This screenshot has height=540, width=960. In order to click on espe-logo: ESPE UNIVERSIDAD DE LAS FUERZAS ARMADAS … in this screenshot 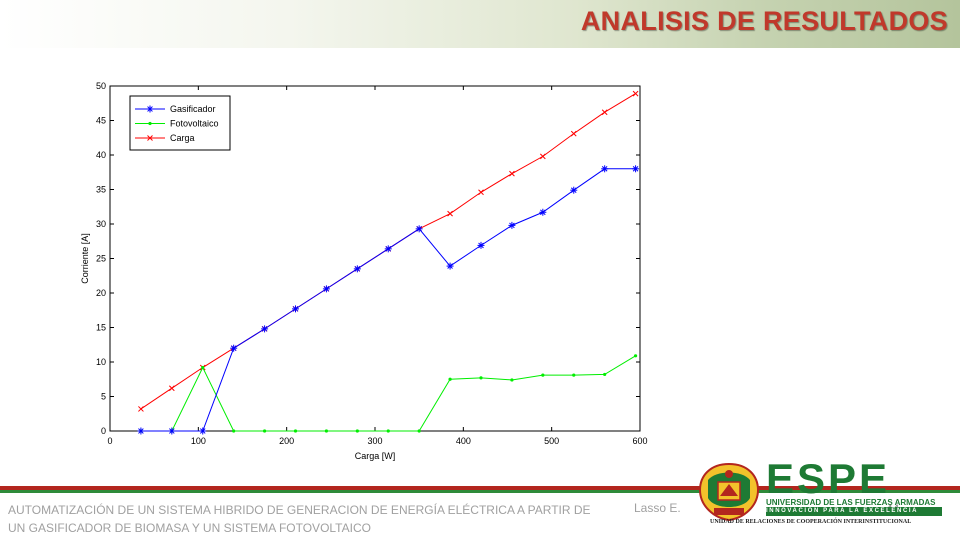, I will do `click(822, 494)`.